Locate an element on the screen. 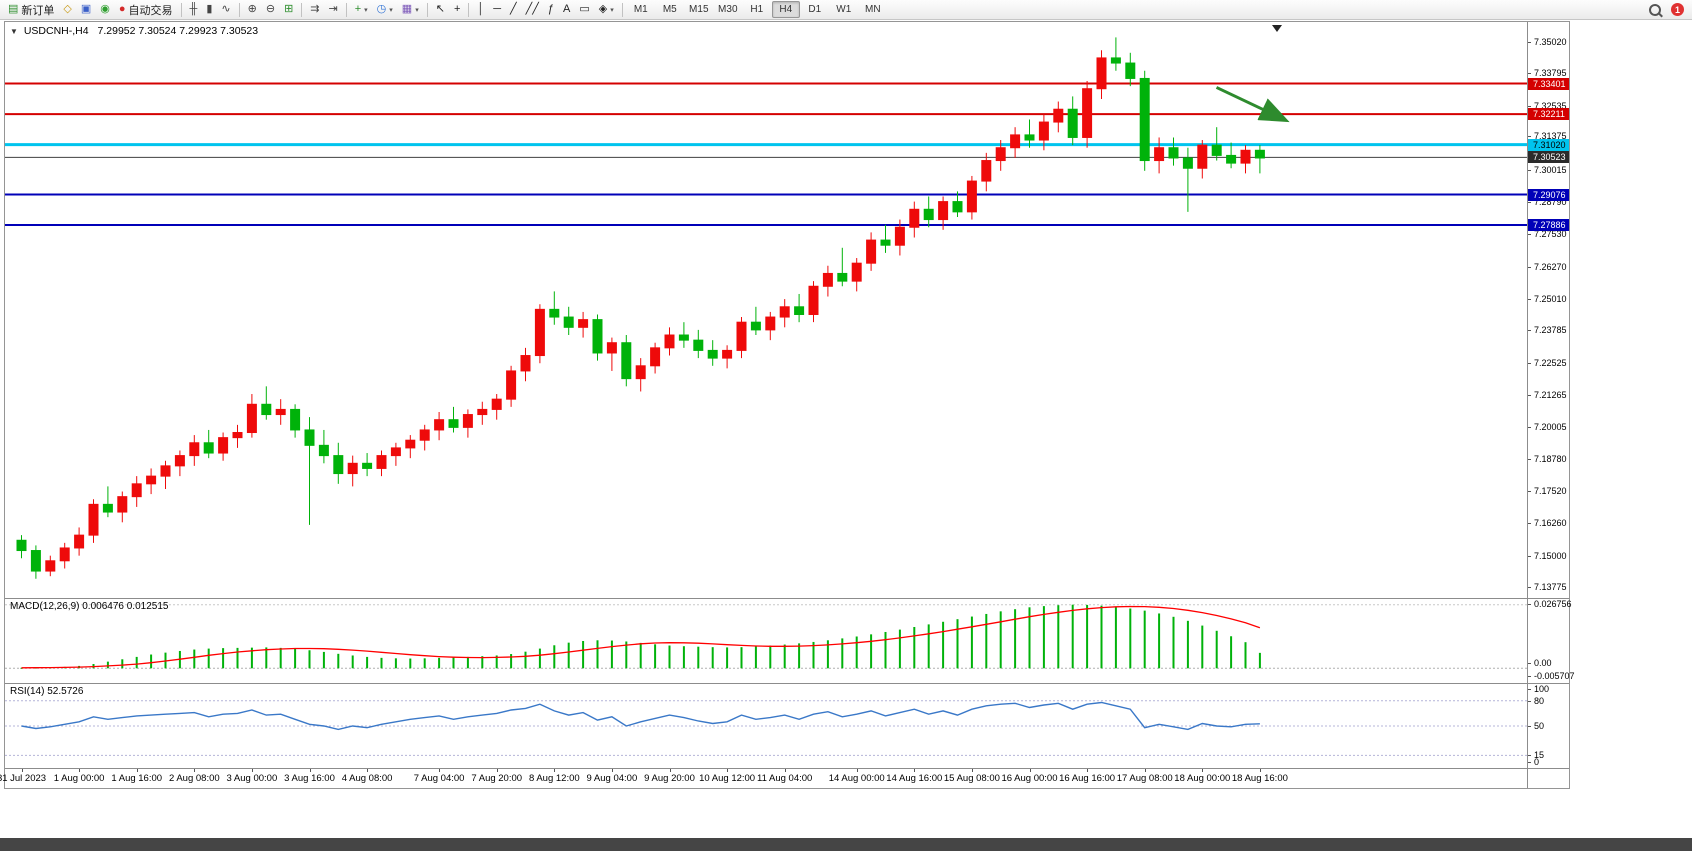 The image size is (1692, 851). timeframe-m1: M1 is located at coordinates (640, 9).